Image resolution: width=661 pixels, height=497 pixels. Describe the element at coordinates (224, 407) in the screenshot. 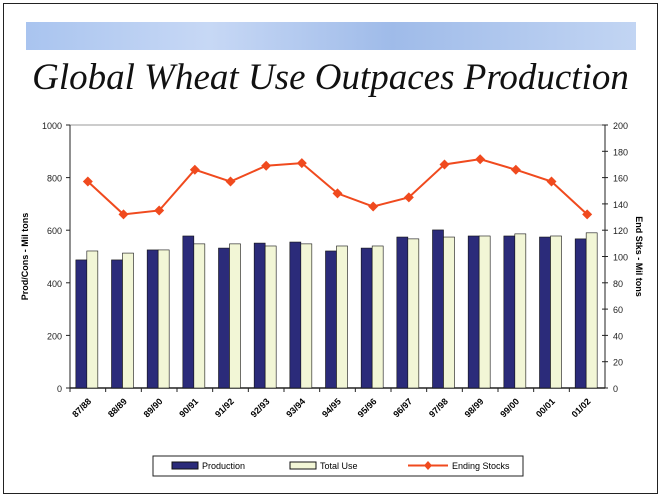

I see `x-tick-label: 91/92` at that location.